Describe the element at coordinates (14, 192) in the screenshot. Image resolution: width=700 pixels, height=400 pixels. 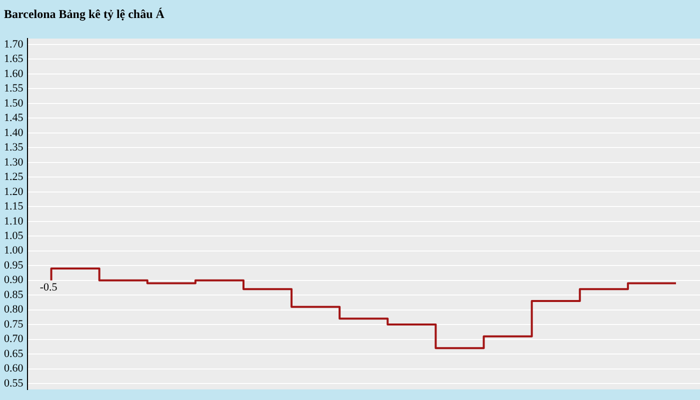
I see `y-tick-label: 1.20` at that location.